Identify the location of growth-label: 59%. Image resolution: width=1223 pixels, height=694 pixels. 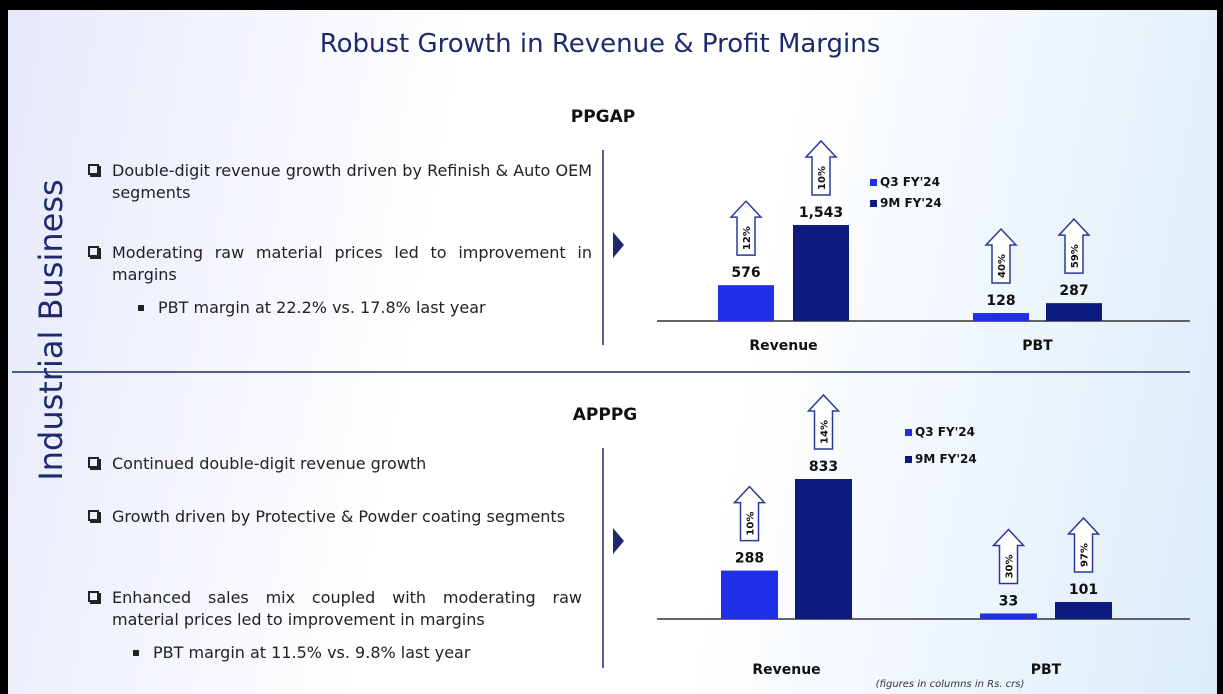
(1075, 256).